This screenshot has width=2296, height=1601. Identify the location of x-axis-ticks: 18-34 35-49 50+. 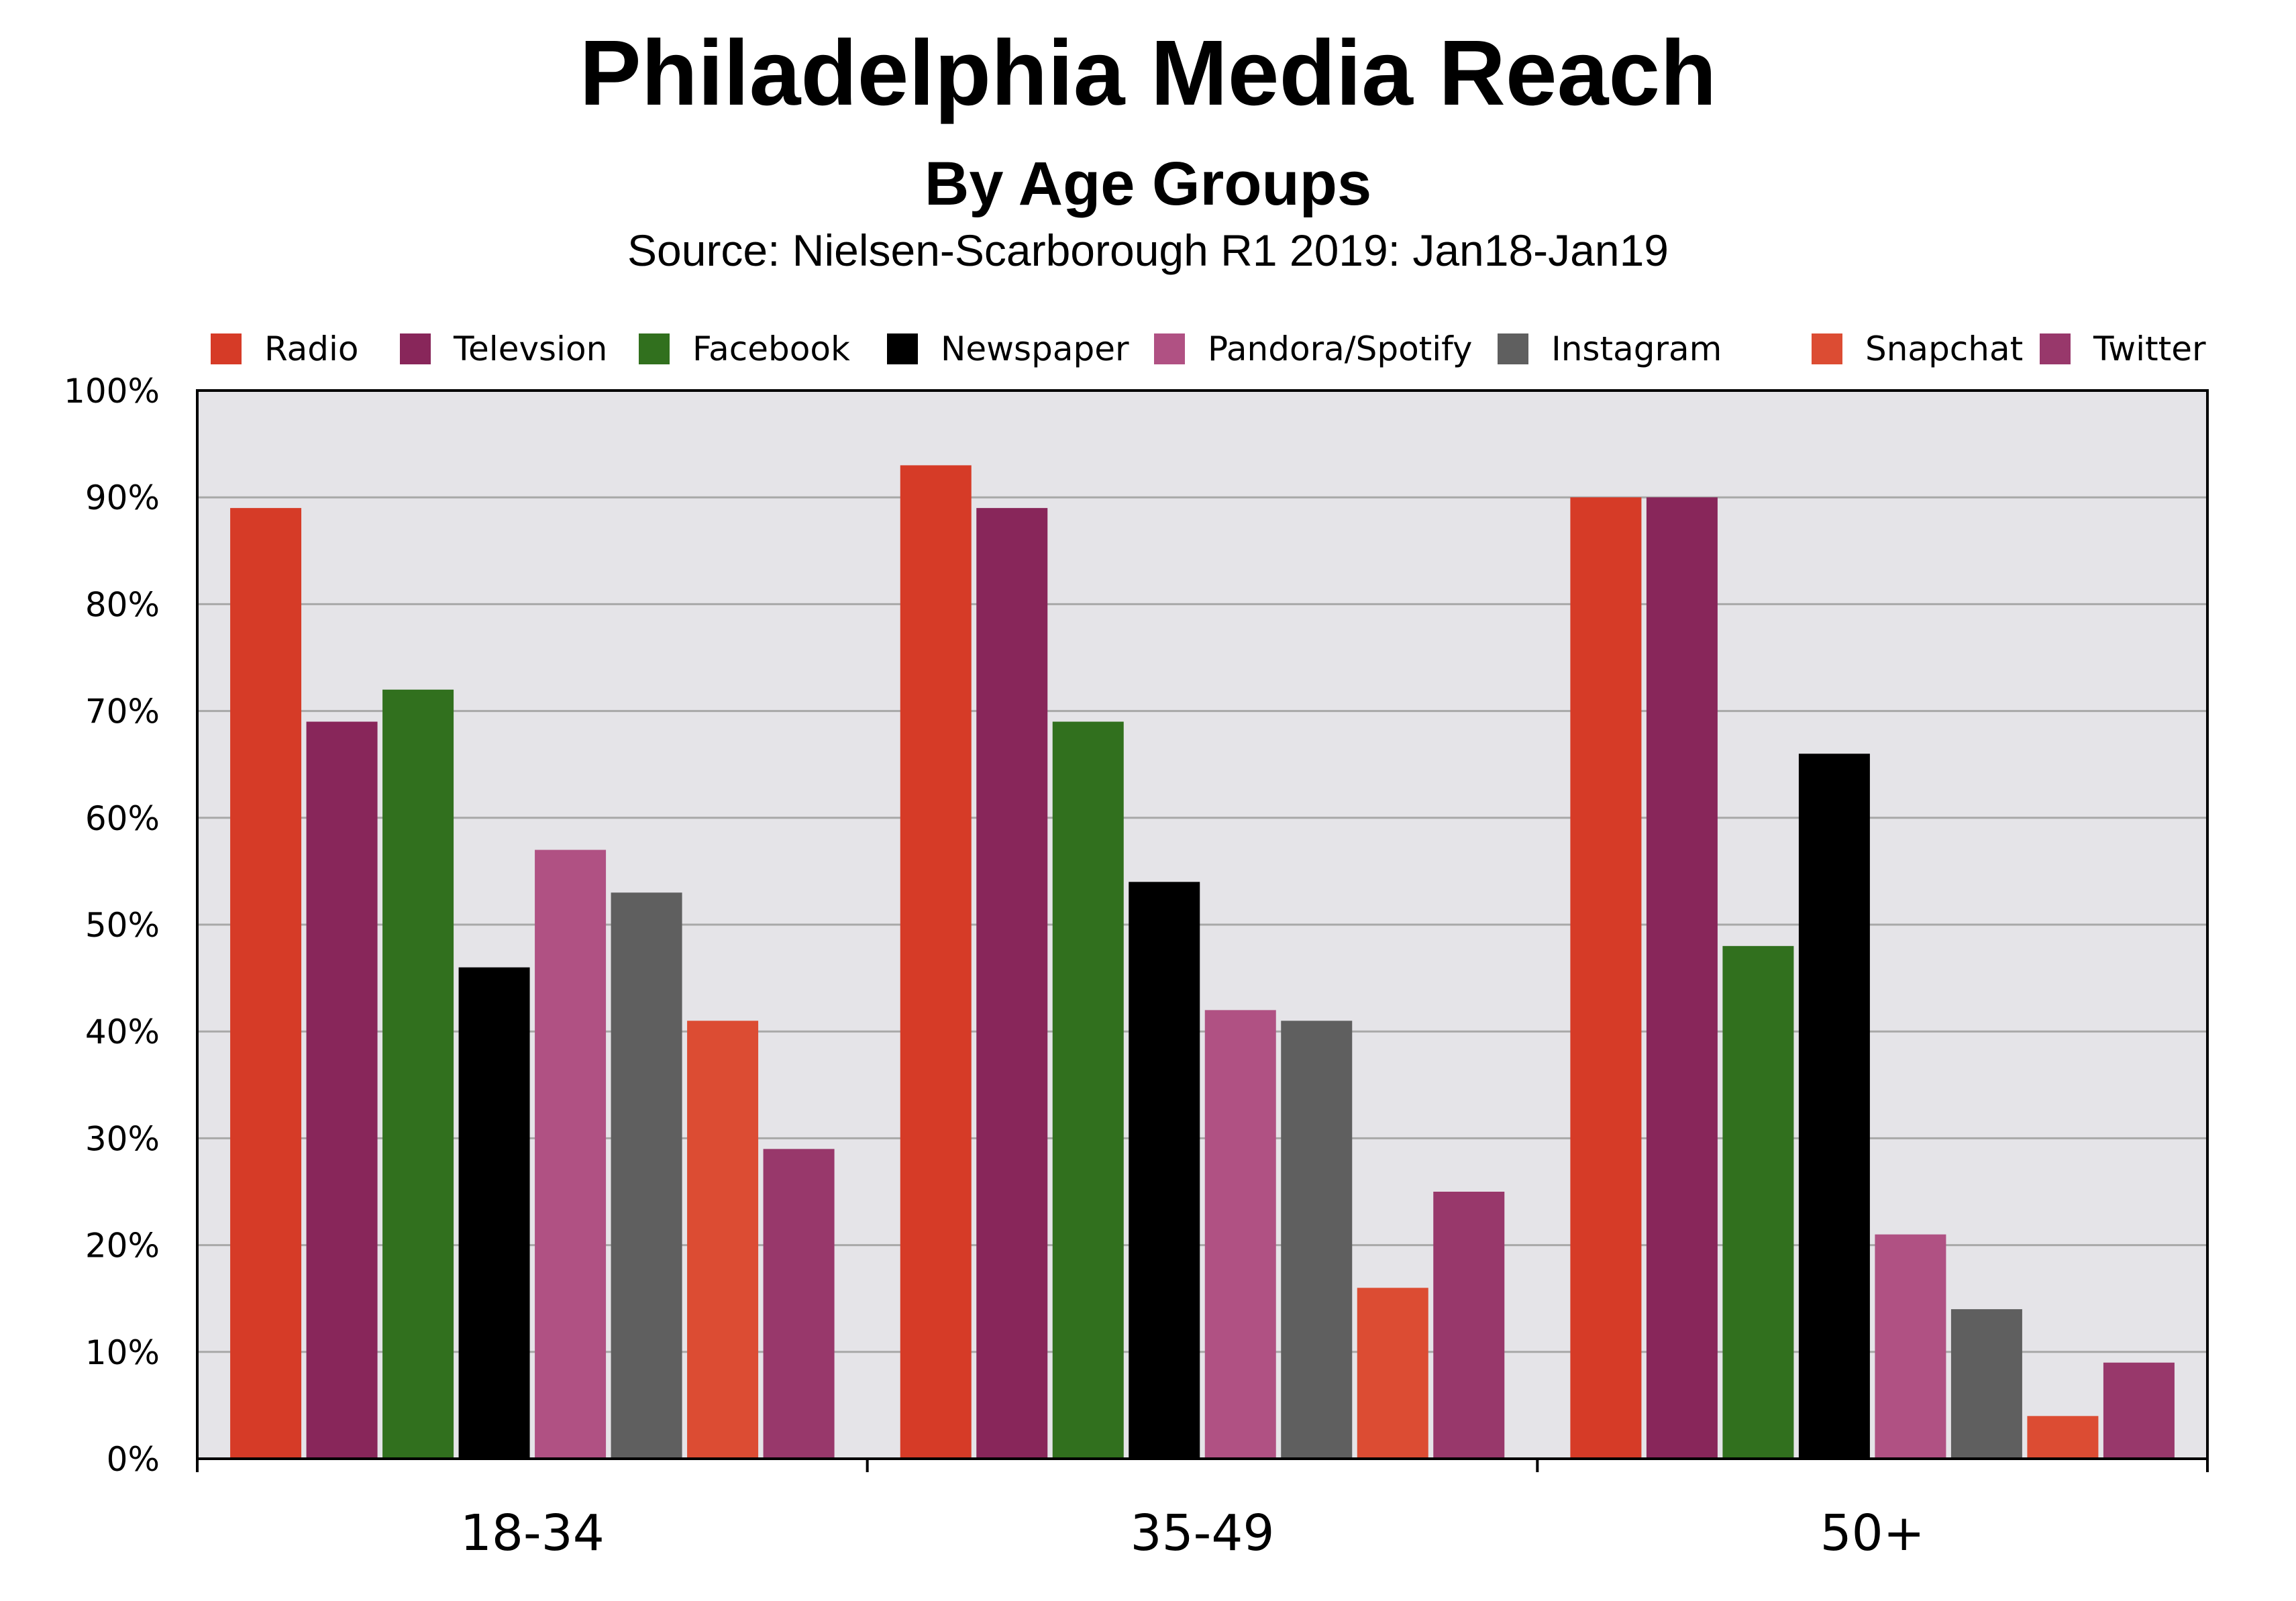
(1192, 1533).